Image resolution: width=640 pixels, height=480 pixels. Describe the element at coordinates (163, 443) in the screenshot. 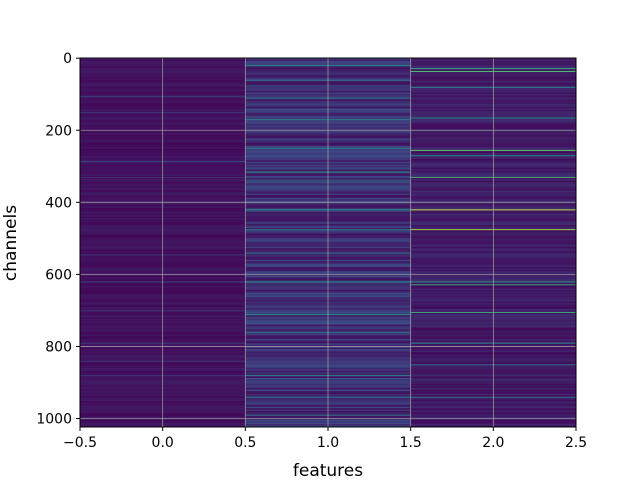

I see `x-tick-label: 0.0` at that location.